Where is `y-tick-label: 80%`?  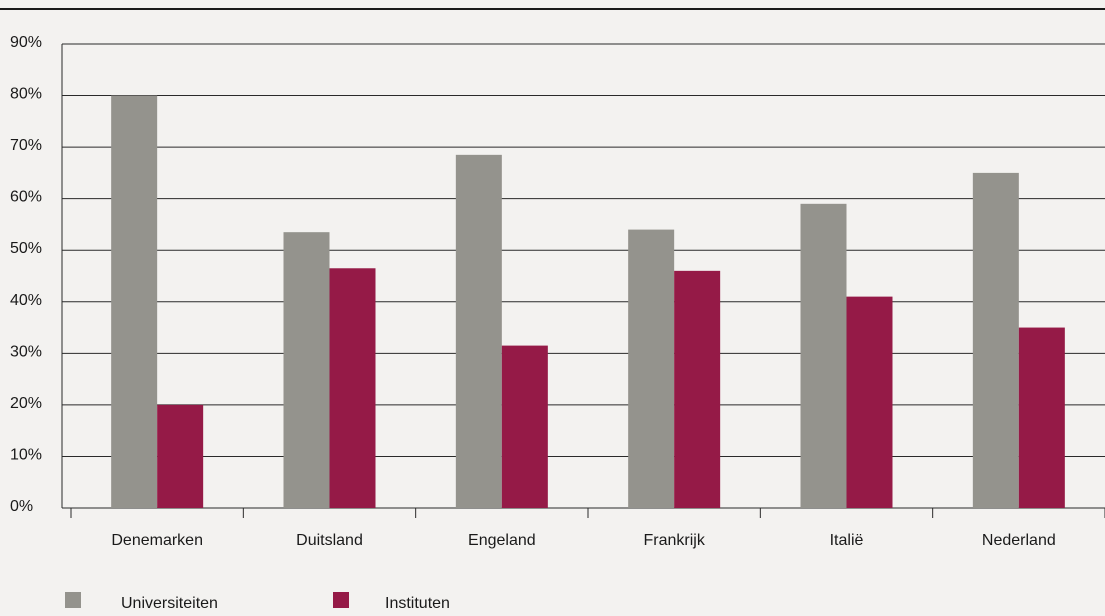
y-tick-label: 80% is located at coordinates (26, 94).